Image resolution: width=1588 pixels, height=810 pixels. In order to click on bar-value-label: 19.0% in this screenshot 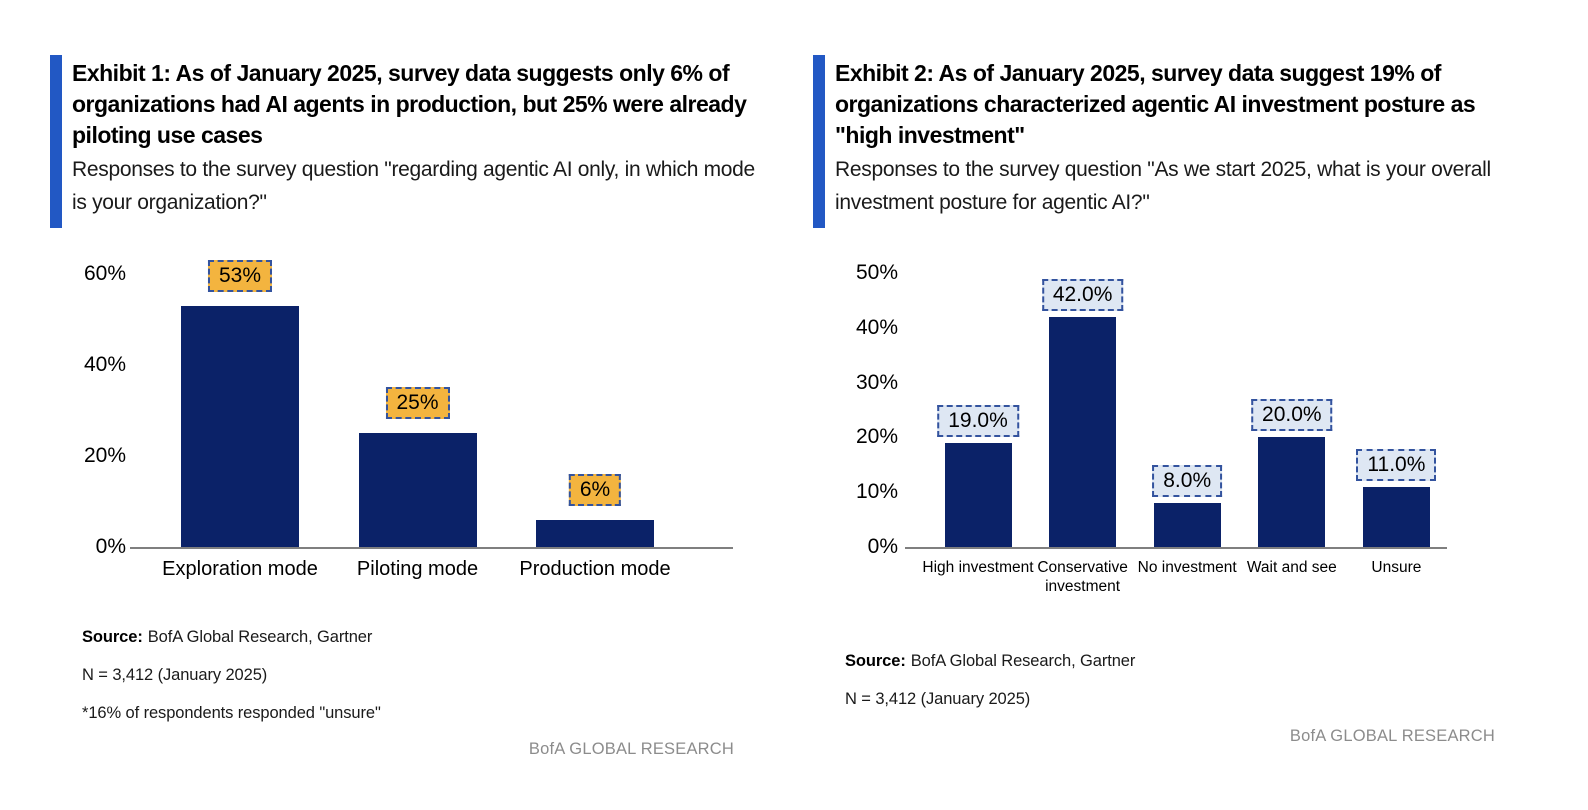, I will do `click(978, 420)`.